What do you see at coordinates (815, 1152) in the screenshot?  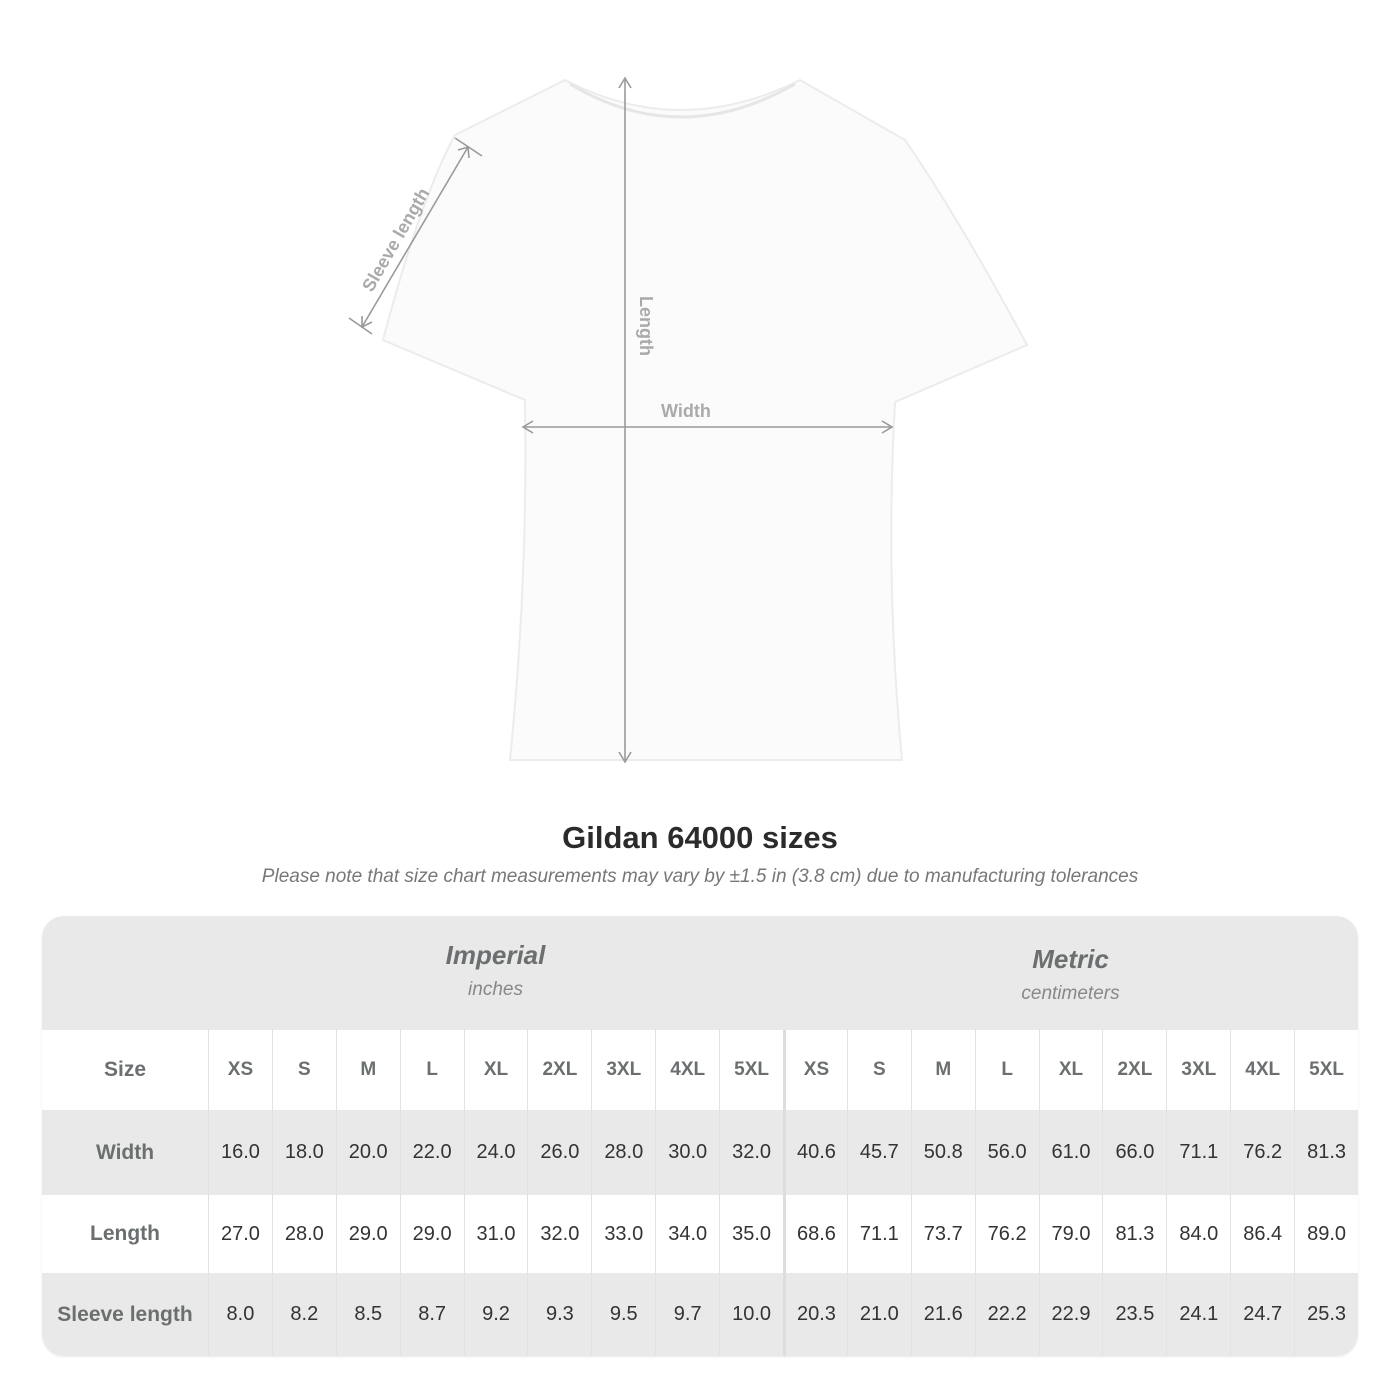 I see `table-cell: 40.6` at bounding box center [815, 1152].